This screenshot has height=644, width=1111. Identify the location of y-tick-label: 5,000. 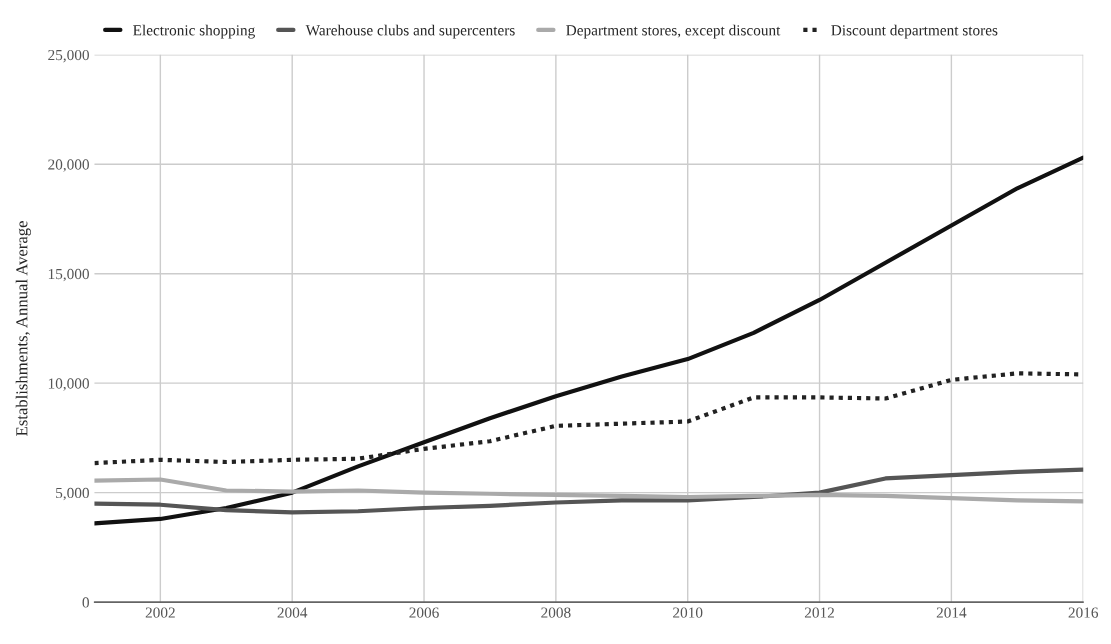
(72, 494).